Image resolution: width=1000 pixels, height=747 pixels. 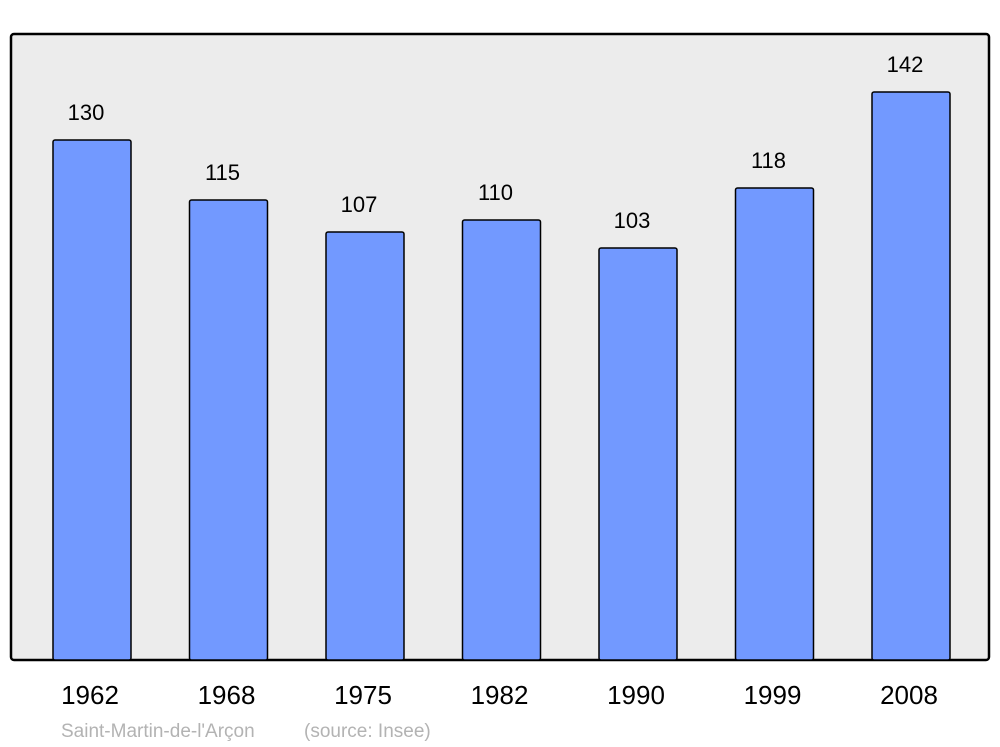 What do you see at coordinates (365, 446) in the screenshot?
I see `bar-1975` at bounding box center [365, 446].